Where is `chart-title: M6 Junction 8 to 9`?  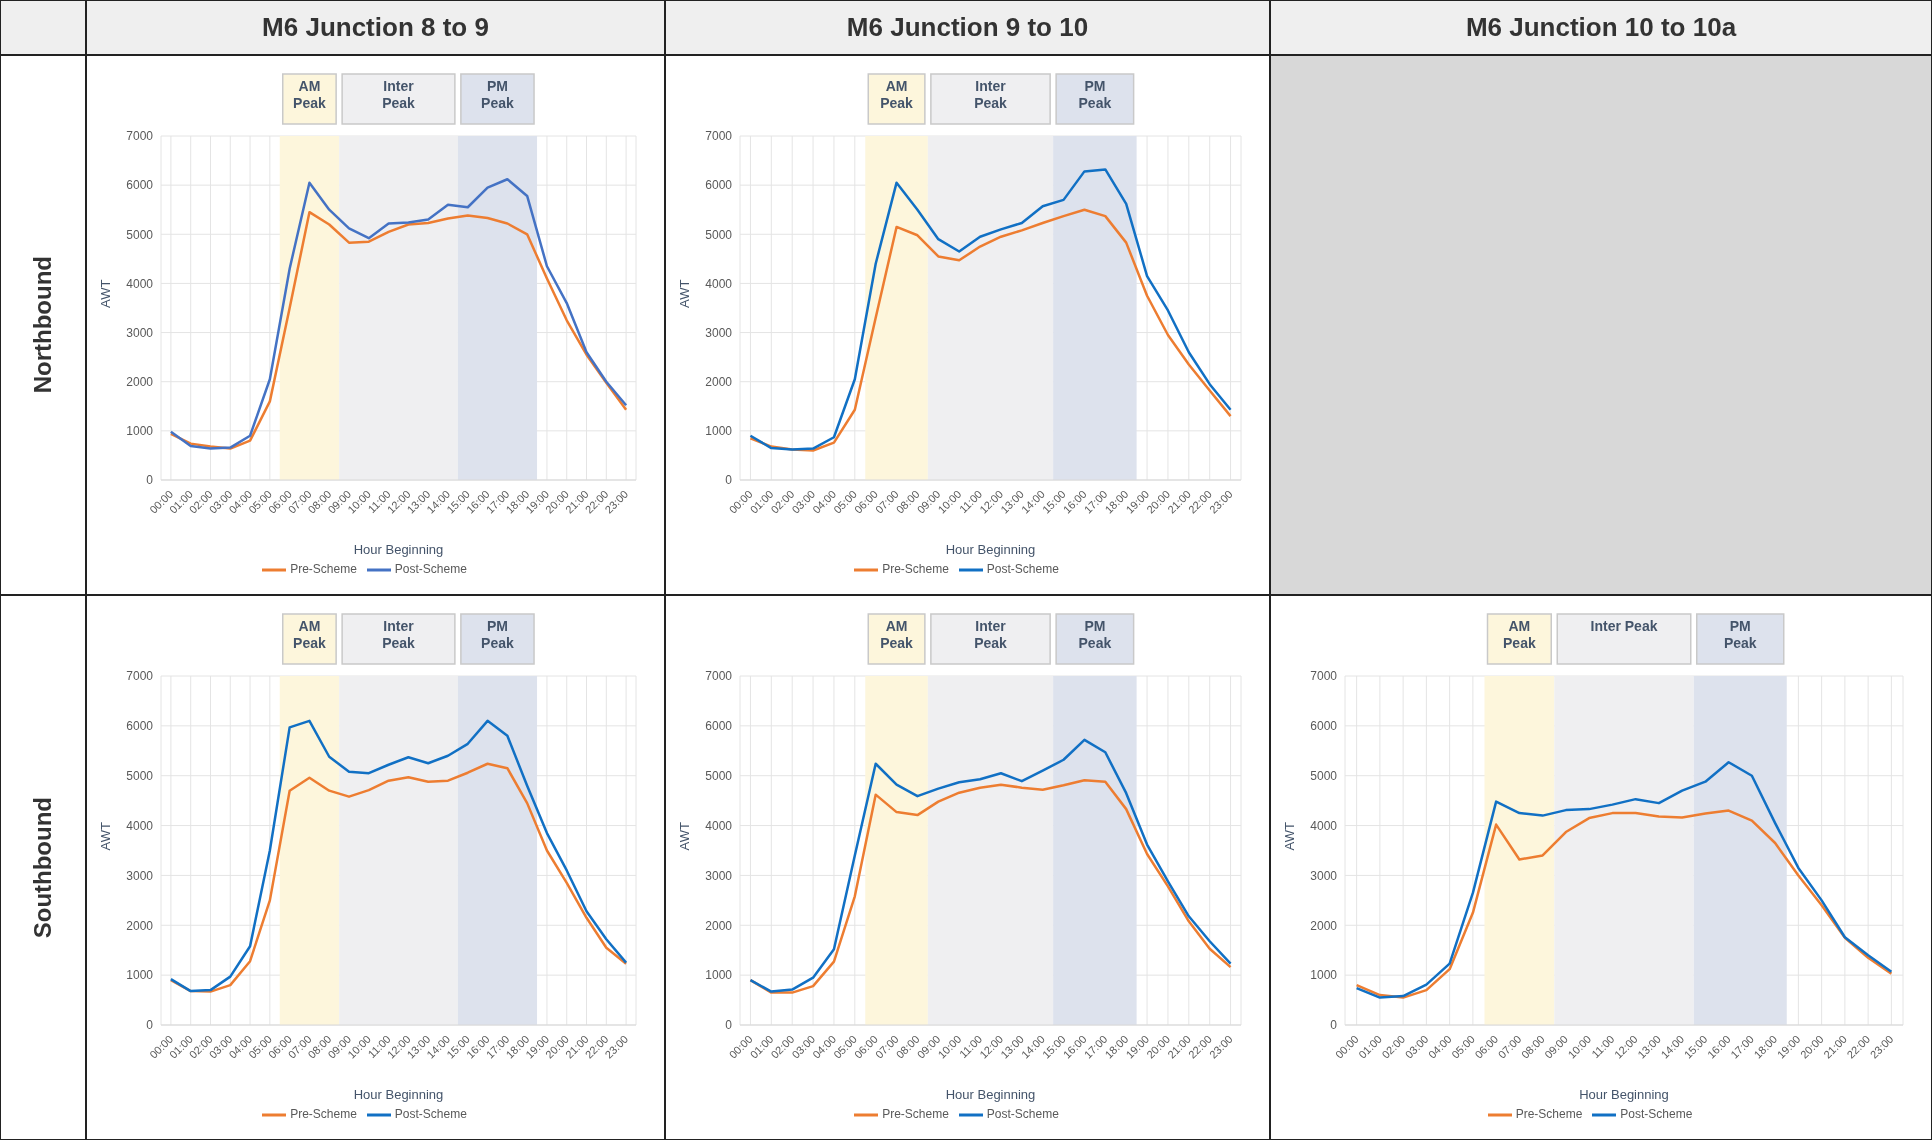 chart-title: M6 Junction 8 to 9 is located at coordinates (375, 27).